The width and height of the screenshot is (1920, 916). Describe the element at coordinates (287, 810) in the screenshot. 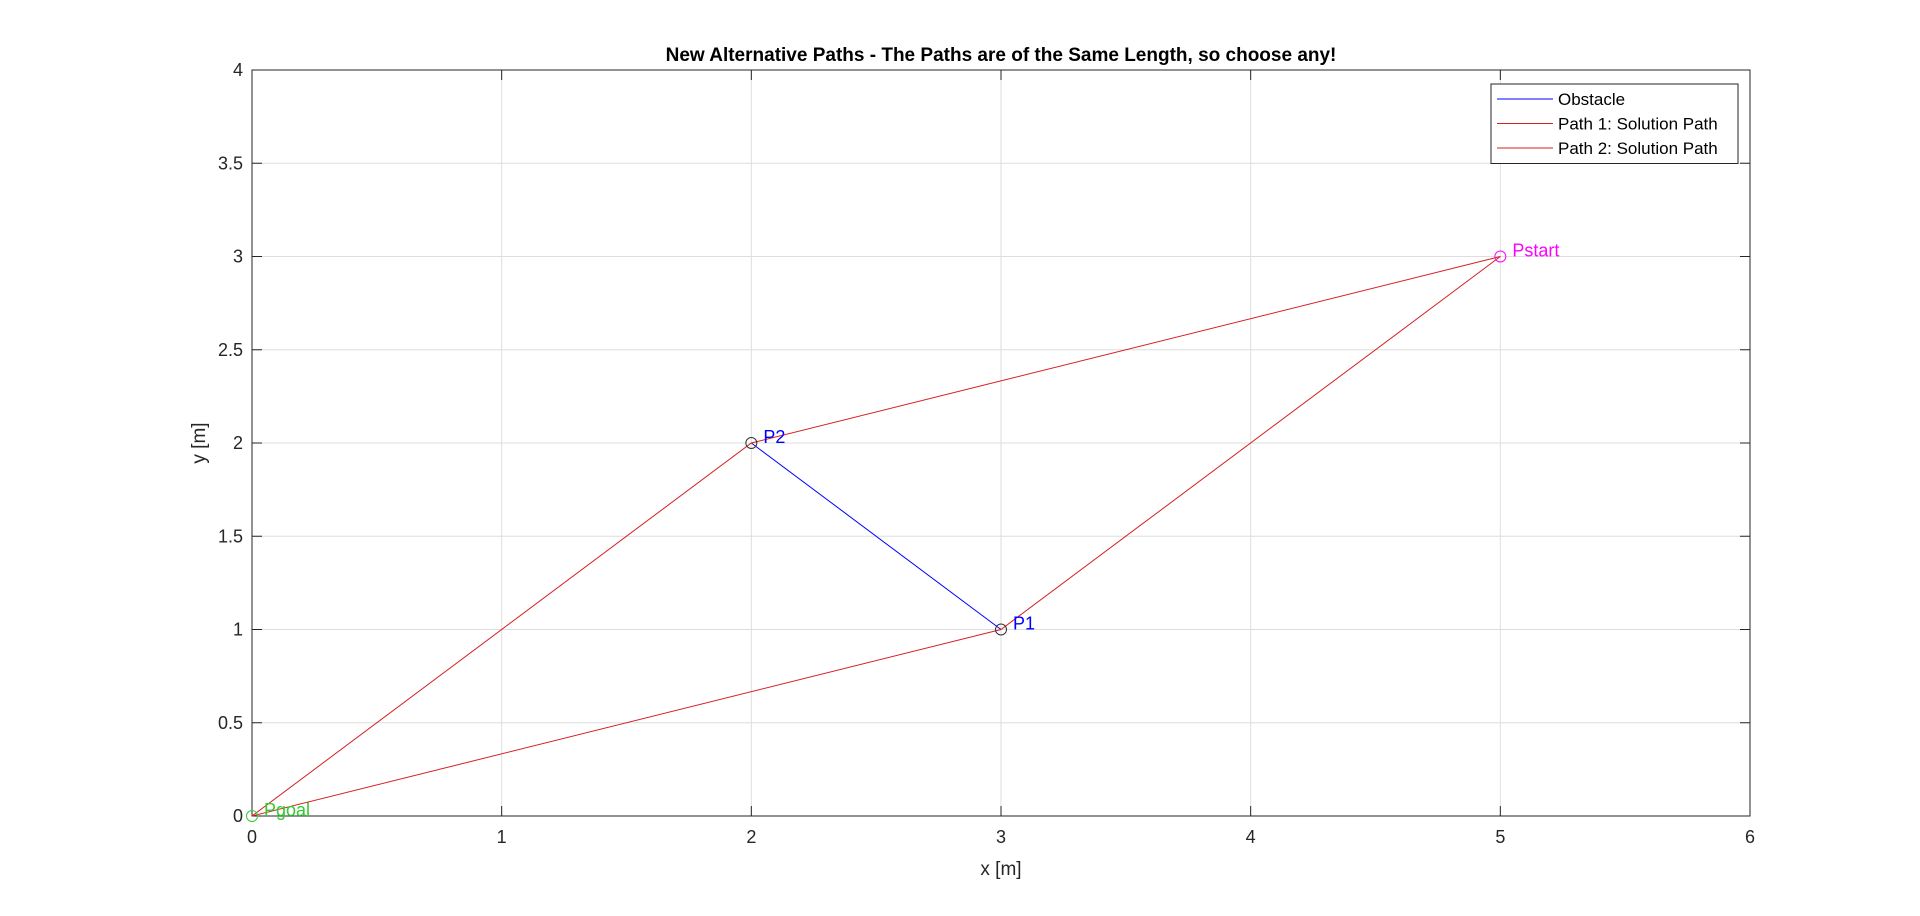

I see `point-label-pgoal: Pgoal` at that location.